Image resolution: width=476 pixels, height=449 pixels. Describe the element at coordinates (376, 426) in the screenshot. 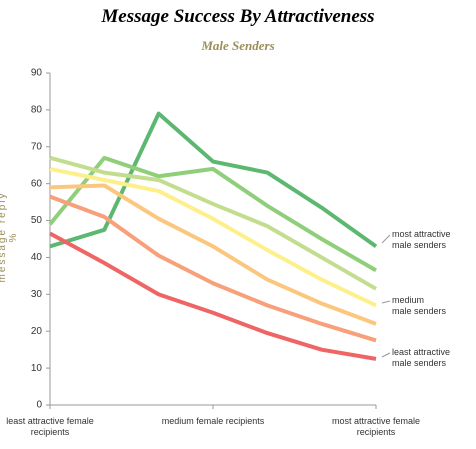

I see `x-tick-label: most attractive female recipients` at that location.